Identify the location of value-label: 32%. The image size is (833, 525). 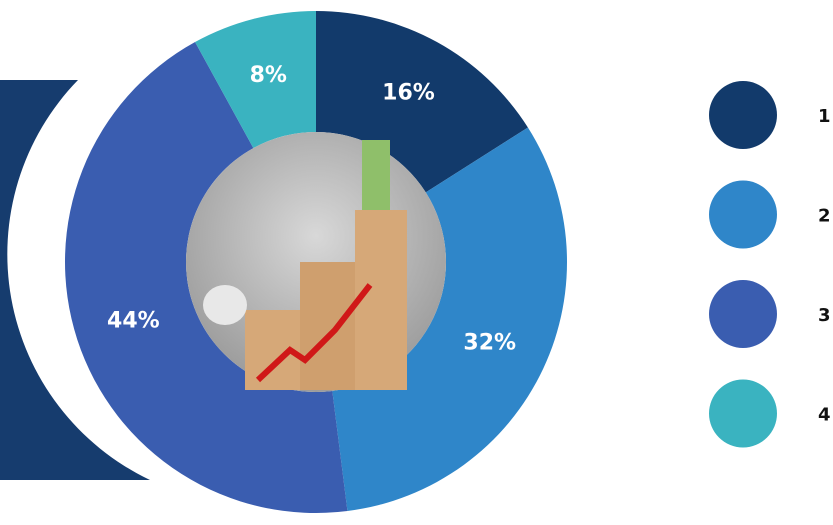
(489, 343).